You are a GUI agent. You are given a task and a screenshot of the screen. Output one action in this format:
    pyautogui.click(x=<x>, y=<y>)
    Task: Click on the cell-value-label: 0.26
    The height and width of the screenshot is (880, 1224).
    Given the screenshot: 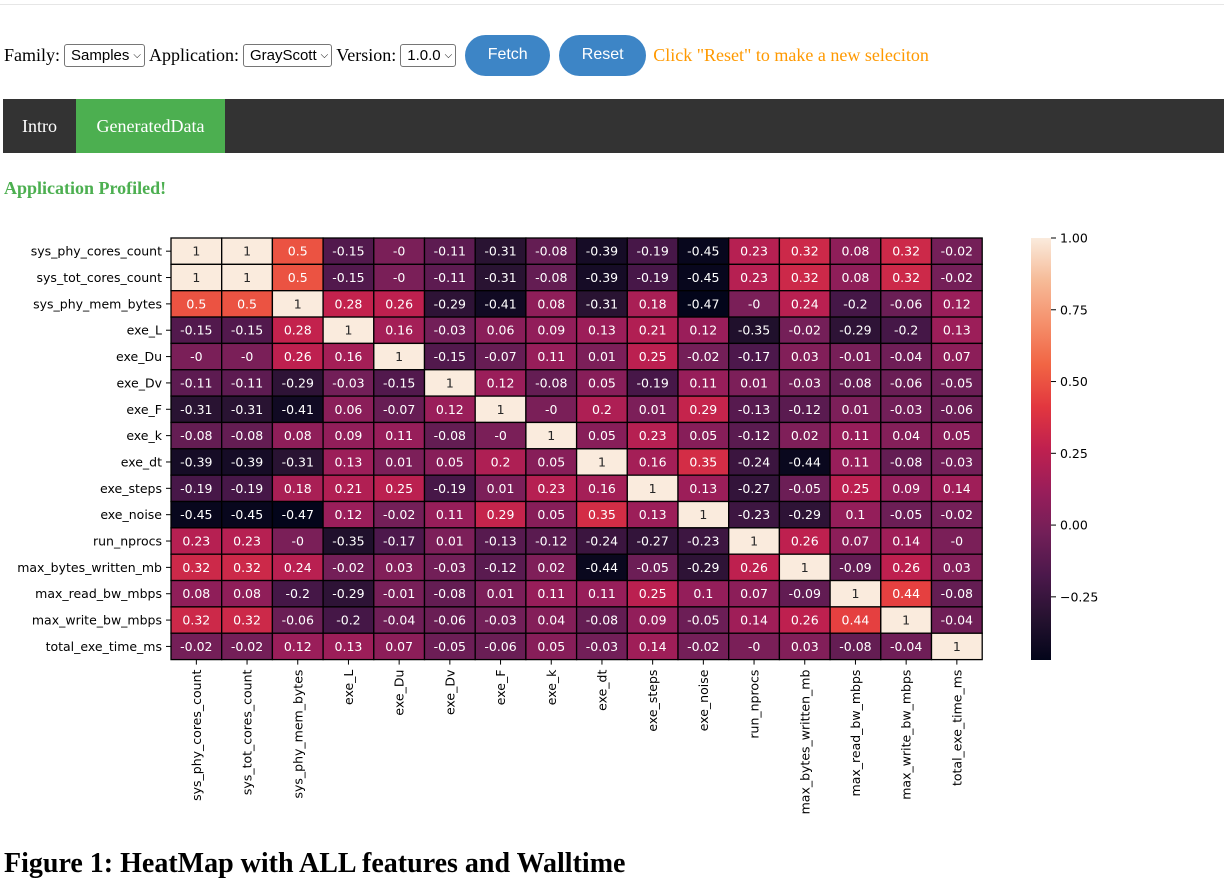 What is the action you would take?
    pyautogui.click(x=298, y=356)
    